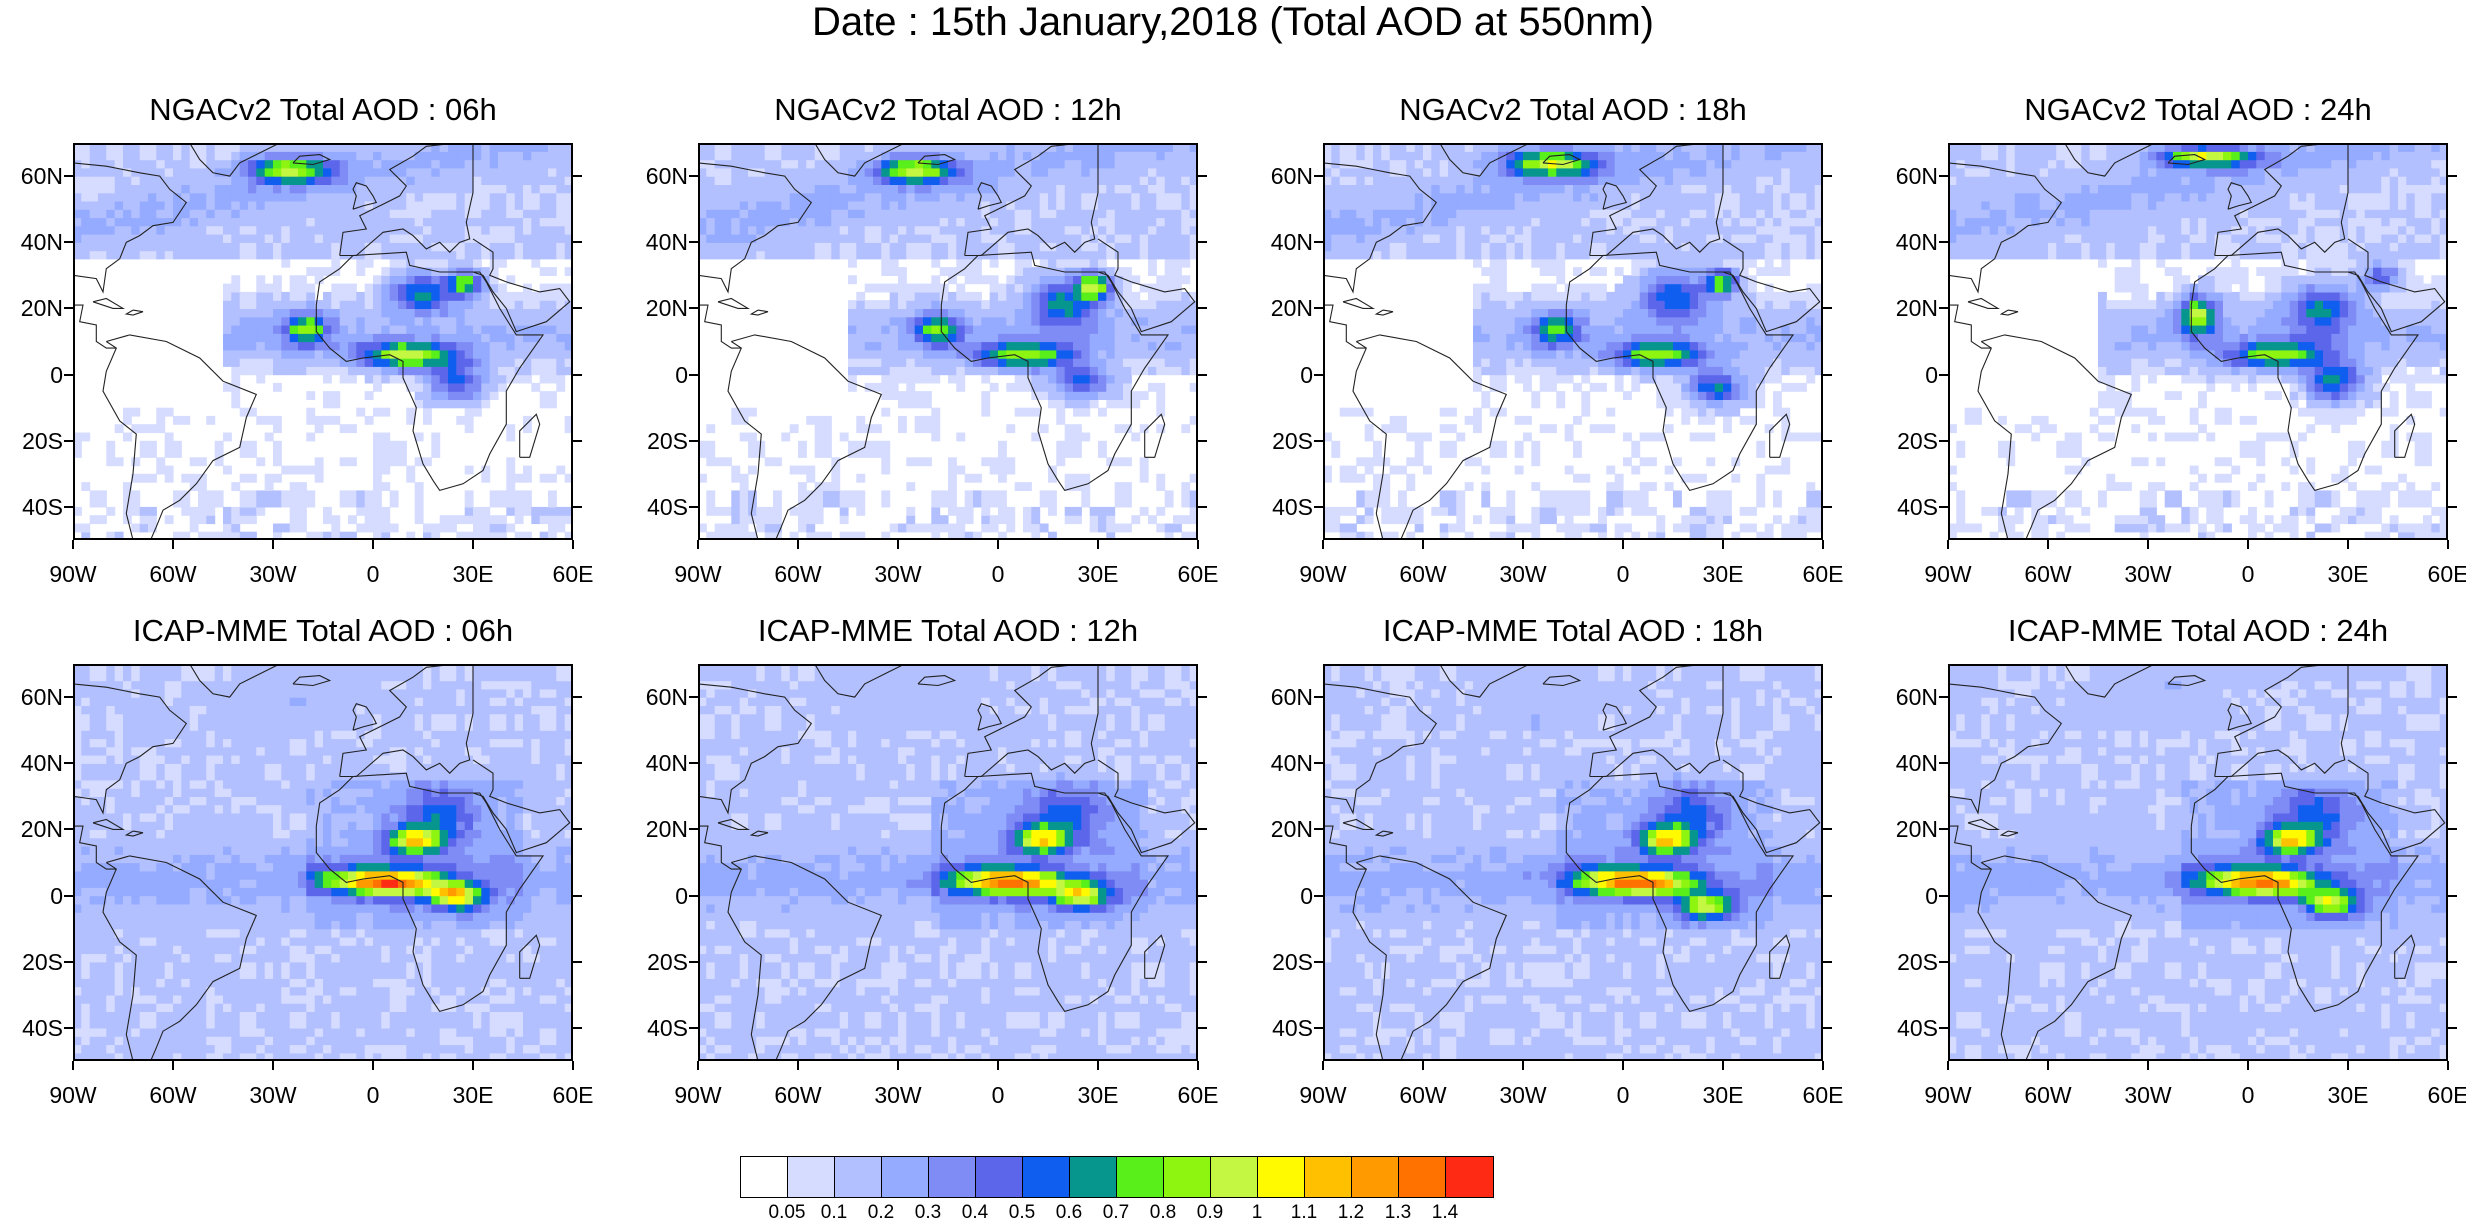 This screenshot has width=2466, height=1223. Describe the element at coordinates (948, 110) in the screenshot. I see `panel-title: NGACv2 Total AOD : 12h` at that location.